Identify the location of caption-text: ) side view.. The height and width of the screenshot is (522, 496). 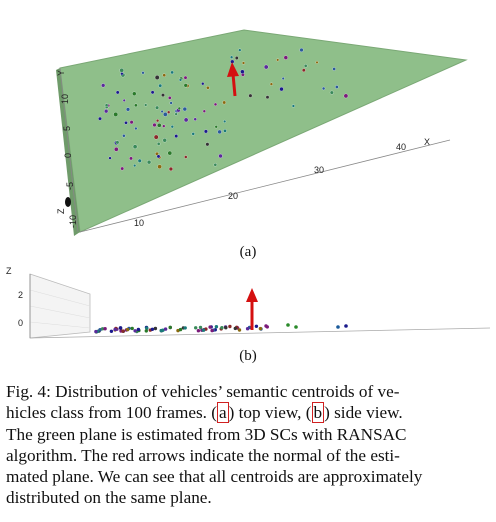
(363, 413).